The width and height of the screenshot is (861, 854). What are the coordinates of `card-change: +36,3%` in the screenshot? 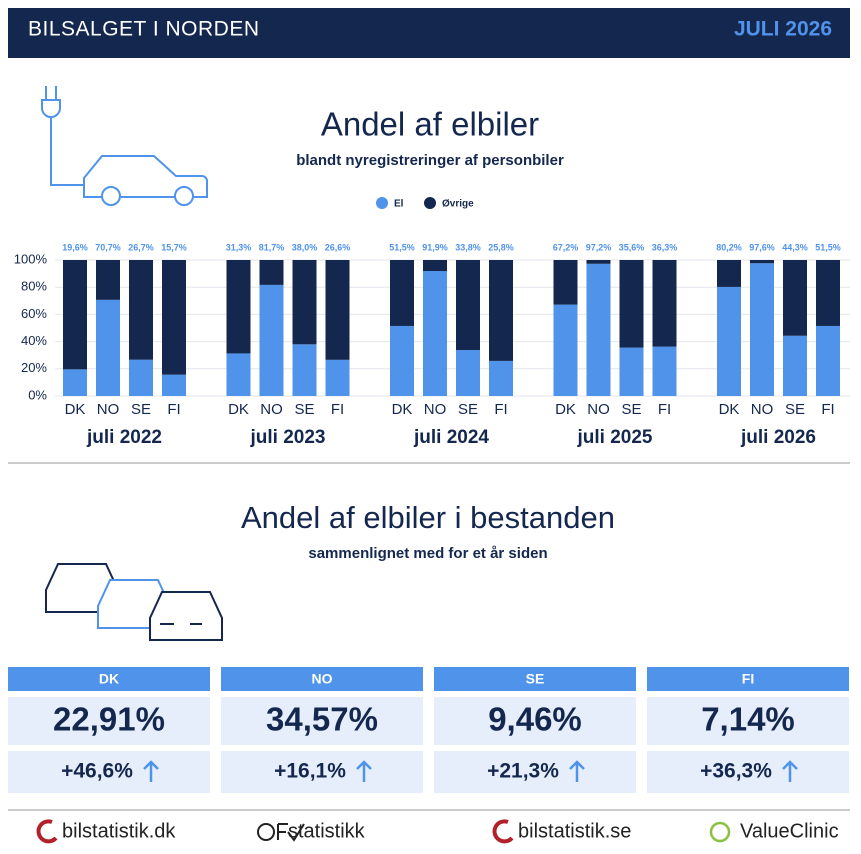 It's located at (736, 771).